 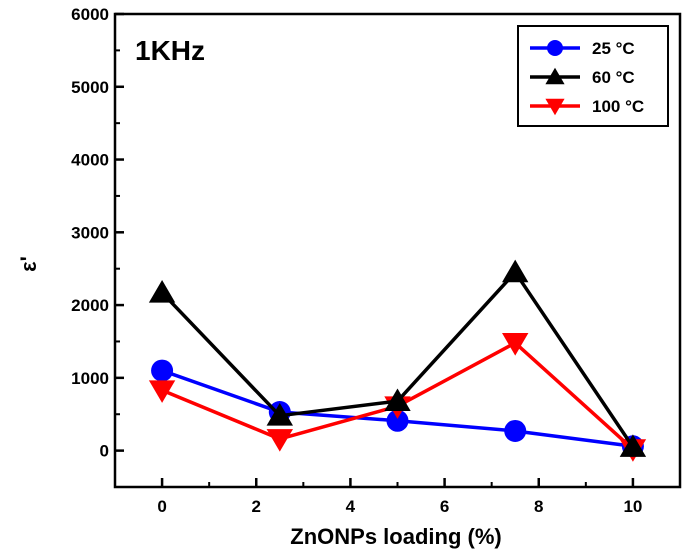 What do you see at coordinates (613, 77) in the screenshot?
I see `legend-label: 60 °C` at bounding box center [613, 77].